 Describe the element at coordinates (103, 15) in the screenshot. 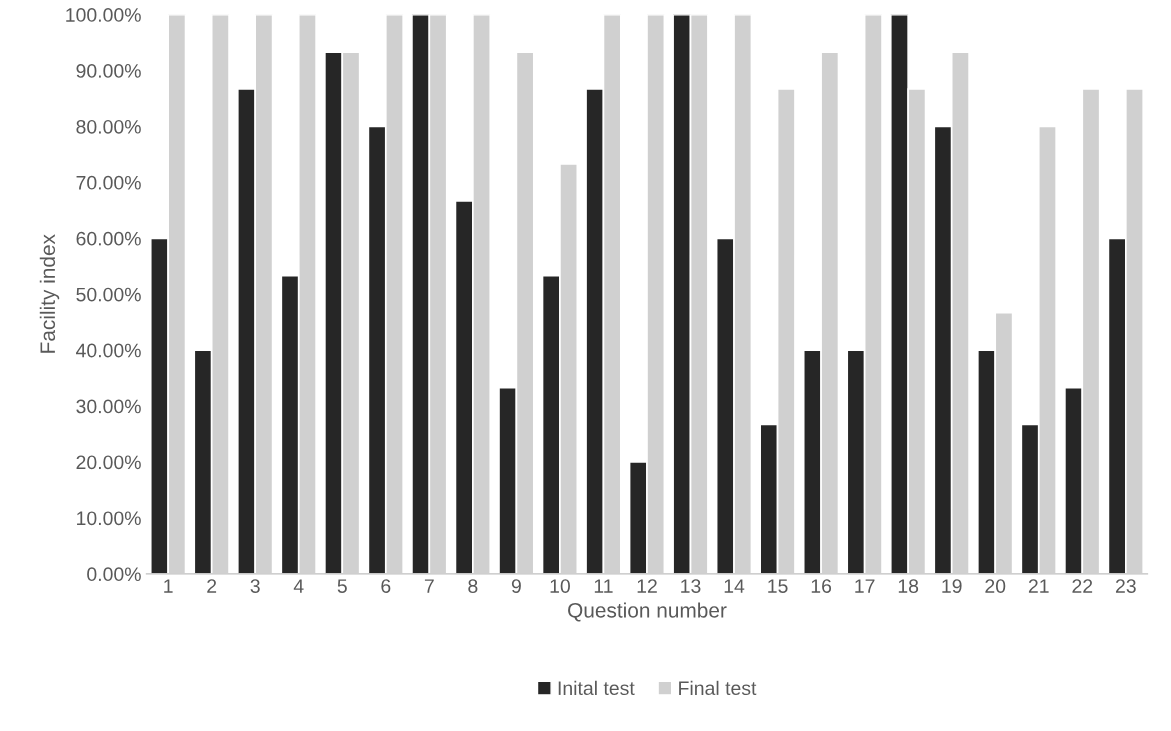

I see `y-tick-label: 100.00%` at that location.